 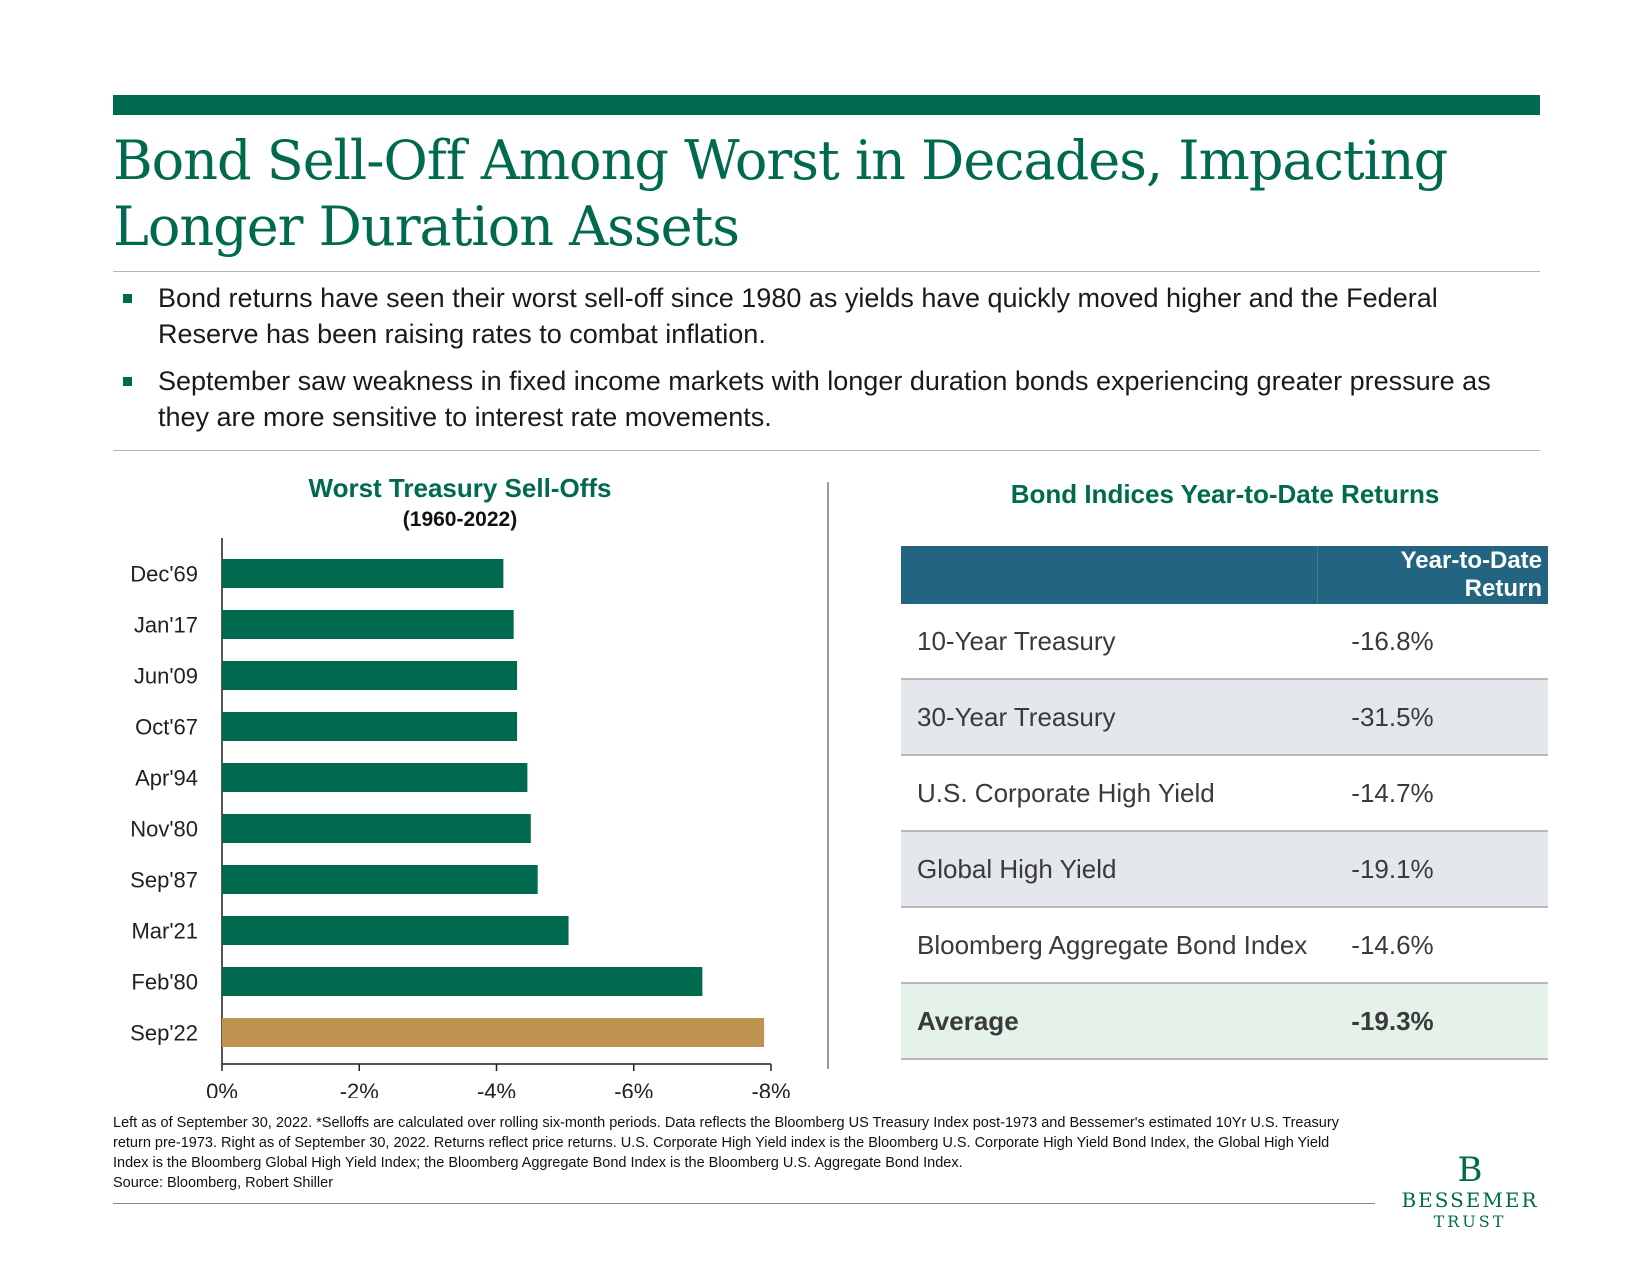 I want to click on bar-oct67, so click(x=370, y=726).